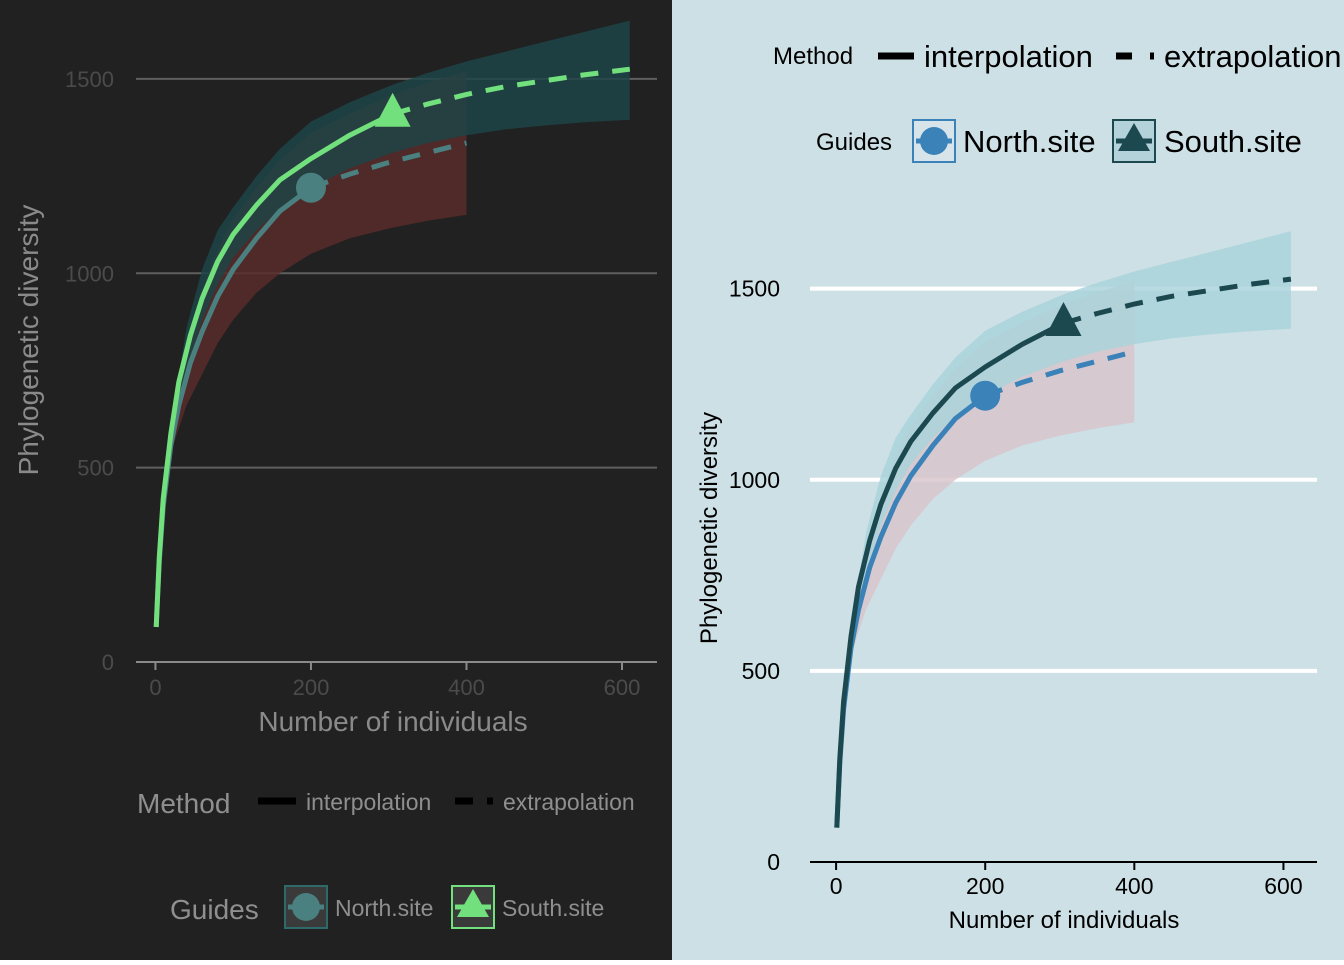  Describe the element at coordinates (1064, 920) in the screenshot. I see `right-x-axis-label: Number of individuals` at that location.